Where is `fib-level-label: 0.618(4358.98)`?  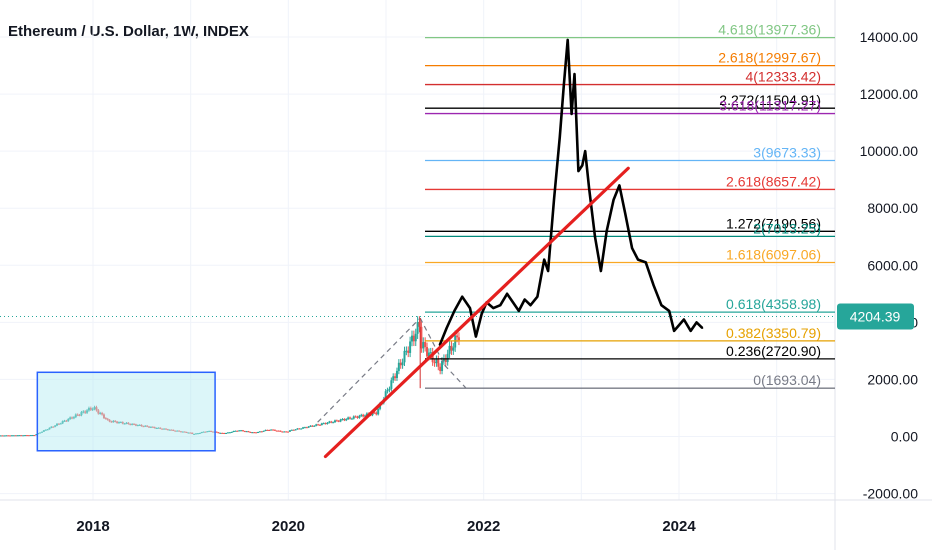
fib-level-label: 0.618(4358.98) is located at coordinates (773, 304).